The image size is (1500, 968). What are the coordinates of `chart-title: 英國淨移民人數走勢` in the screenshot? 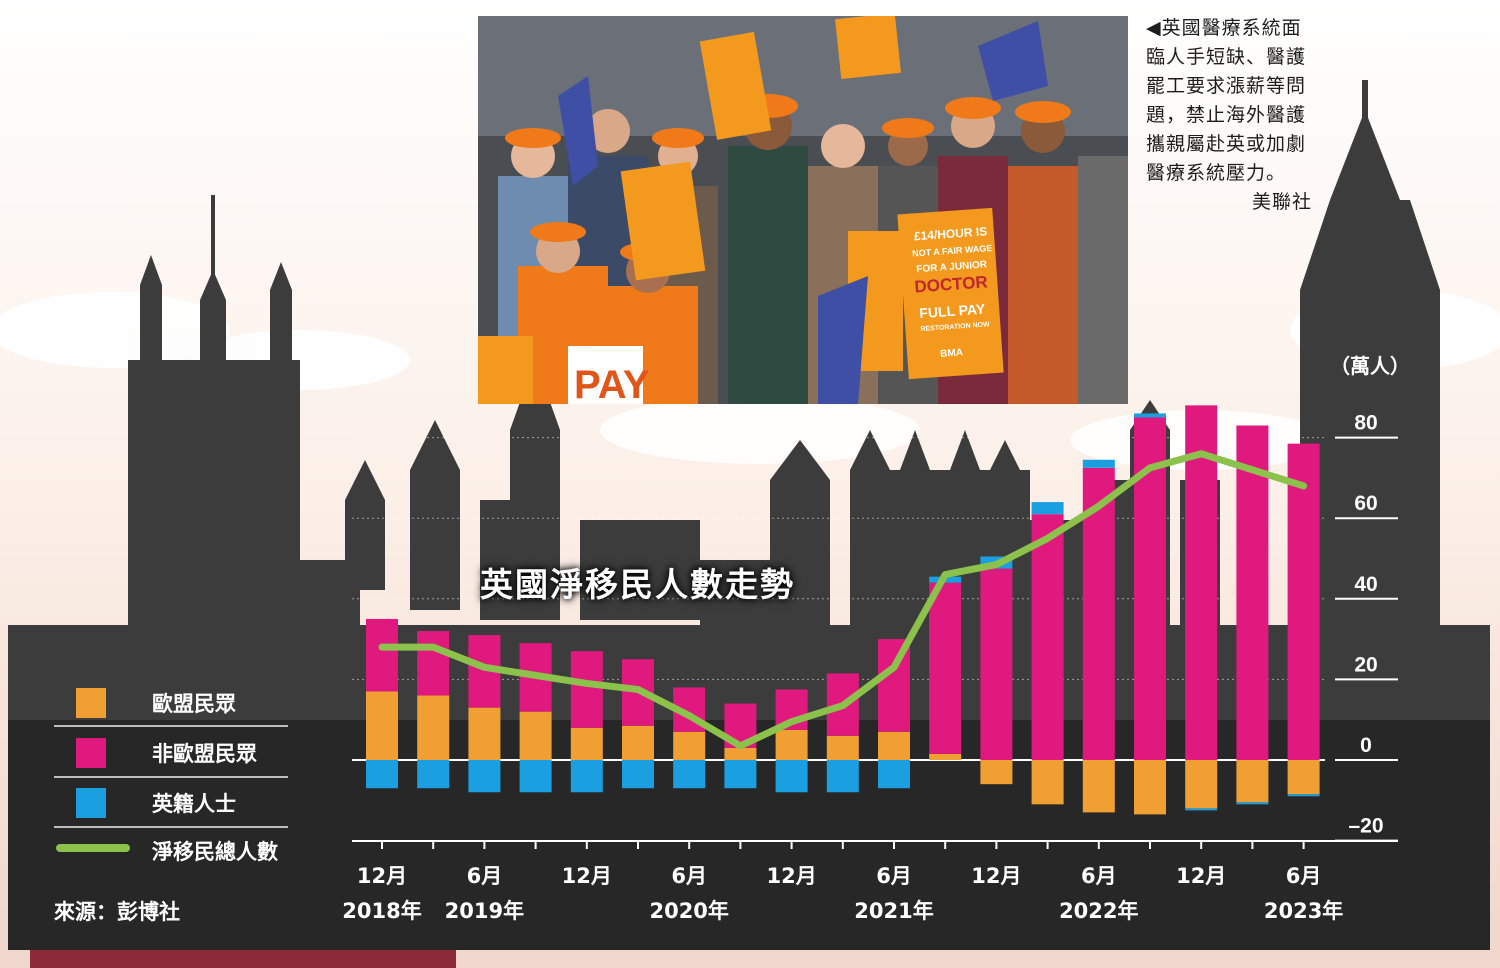 It's located at (637, 584).